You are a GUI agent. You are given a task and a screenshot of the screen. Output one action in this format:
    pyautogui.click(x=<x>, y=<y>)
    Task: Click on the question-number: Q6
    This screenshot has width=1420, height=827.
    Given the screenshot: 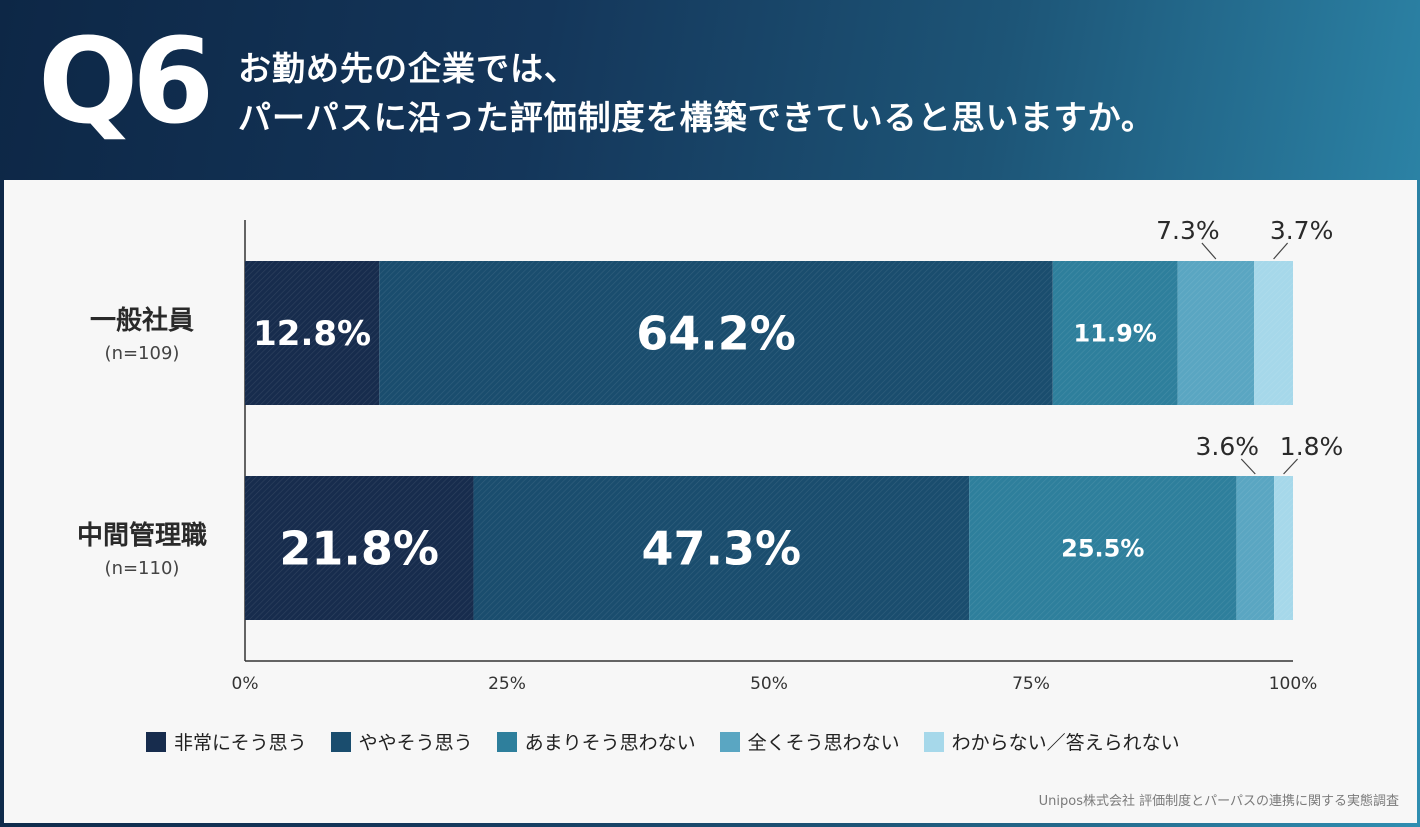 What is the action you would take?
    pyautogui.click(x=126, y=81)
    